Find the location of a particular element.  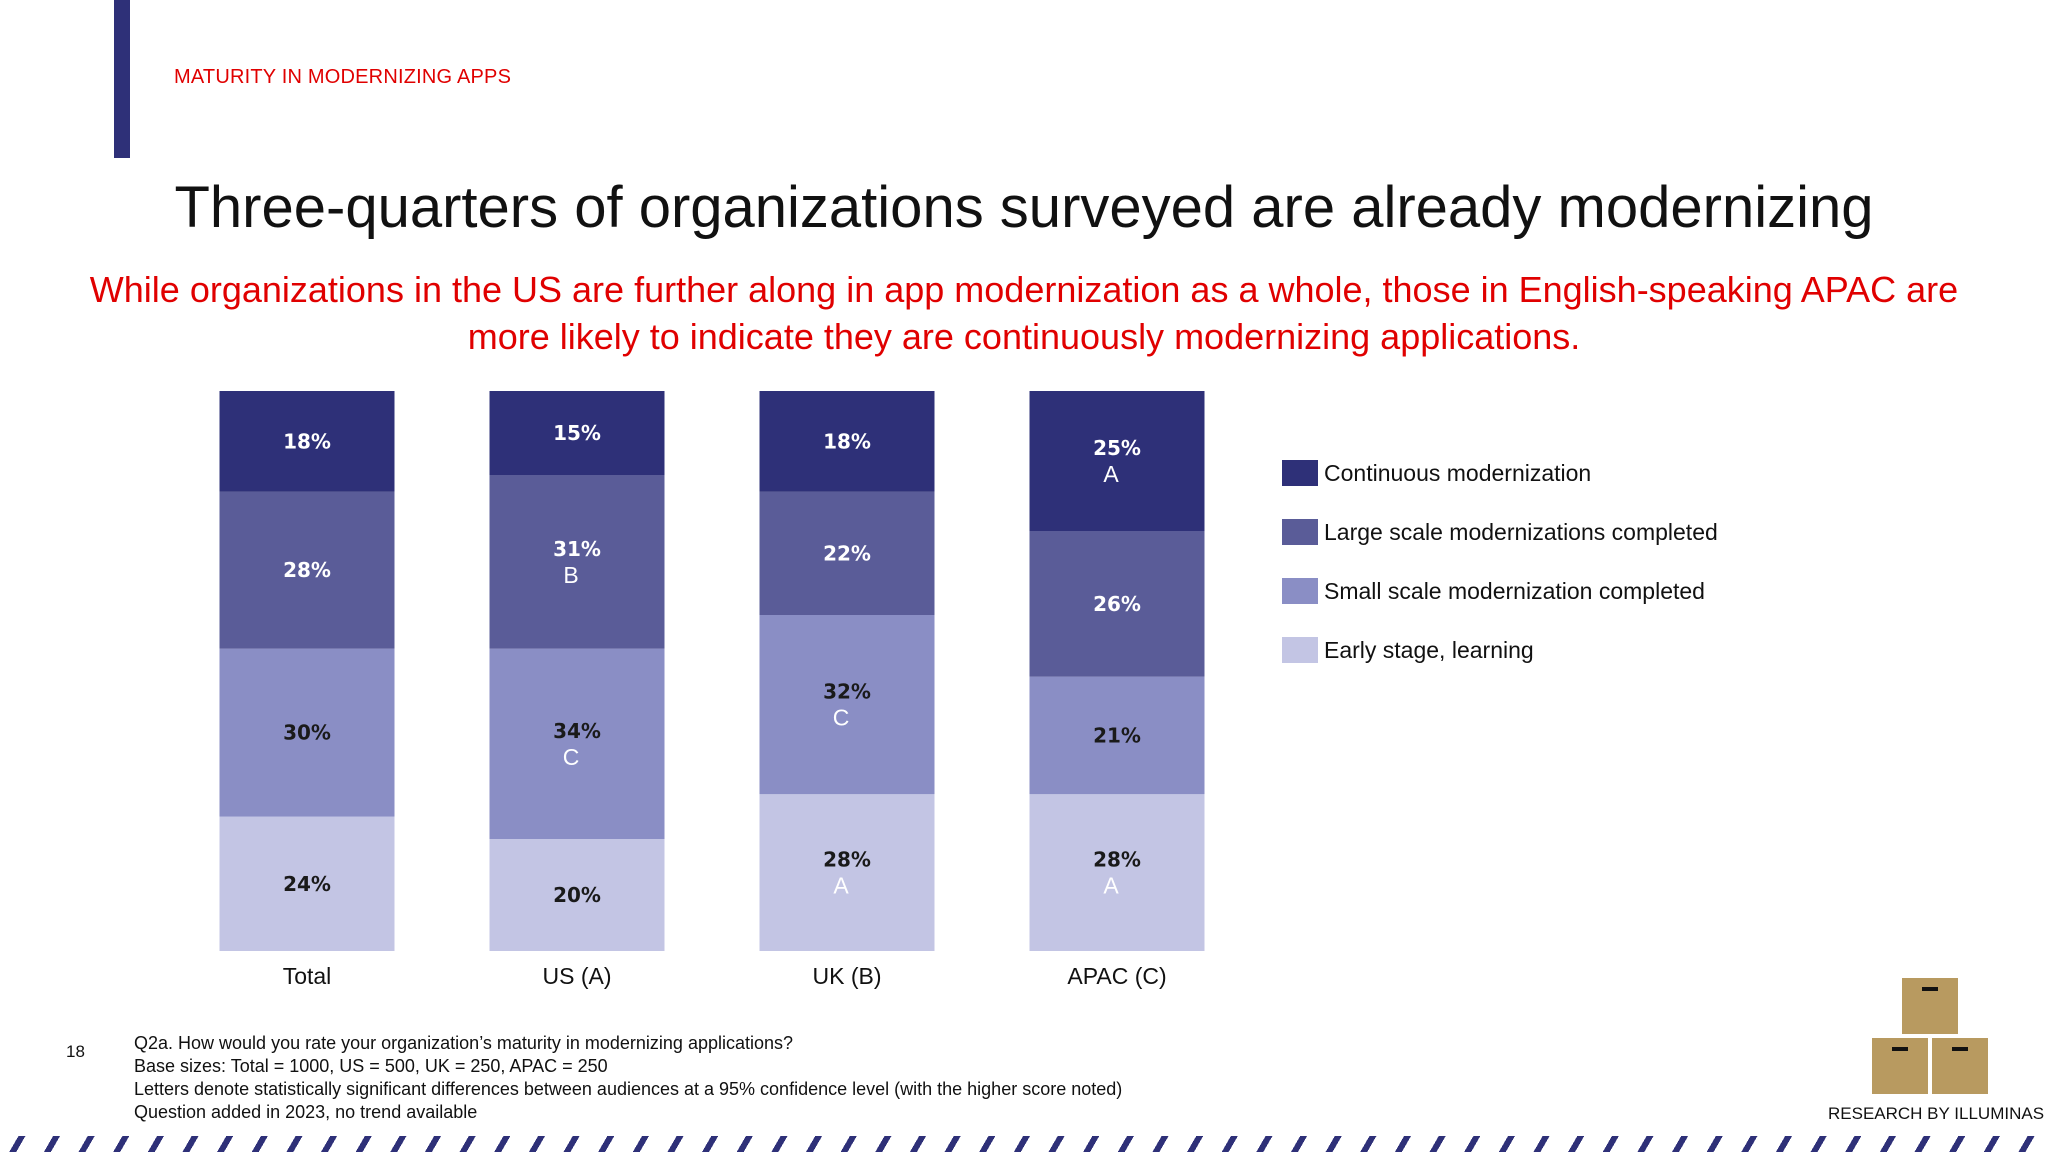

legend-item: Small scale modernization completed is located at coordinates (1493, 591).